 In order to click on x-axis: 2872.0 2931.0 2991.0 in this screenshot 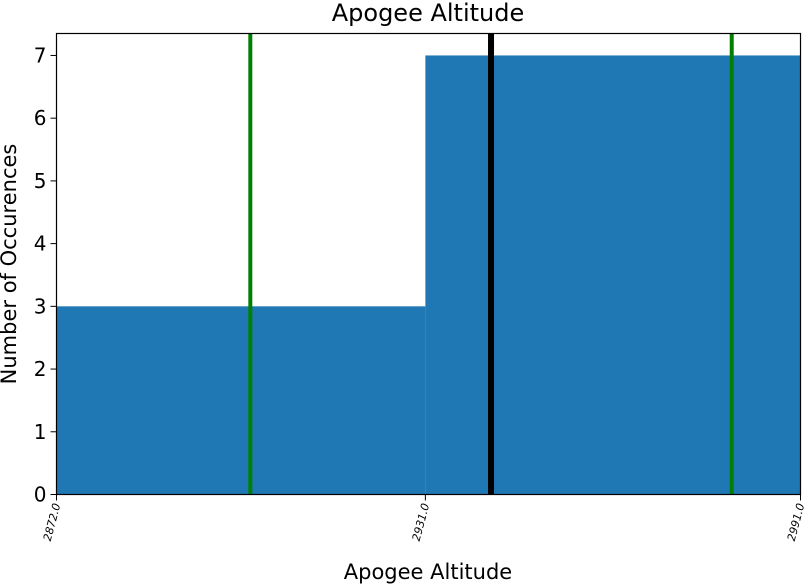, I will do `click(424, 518)`.